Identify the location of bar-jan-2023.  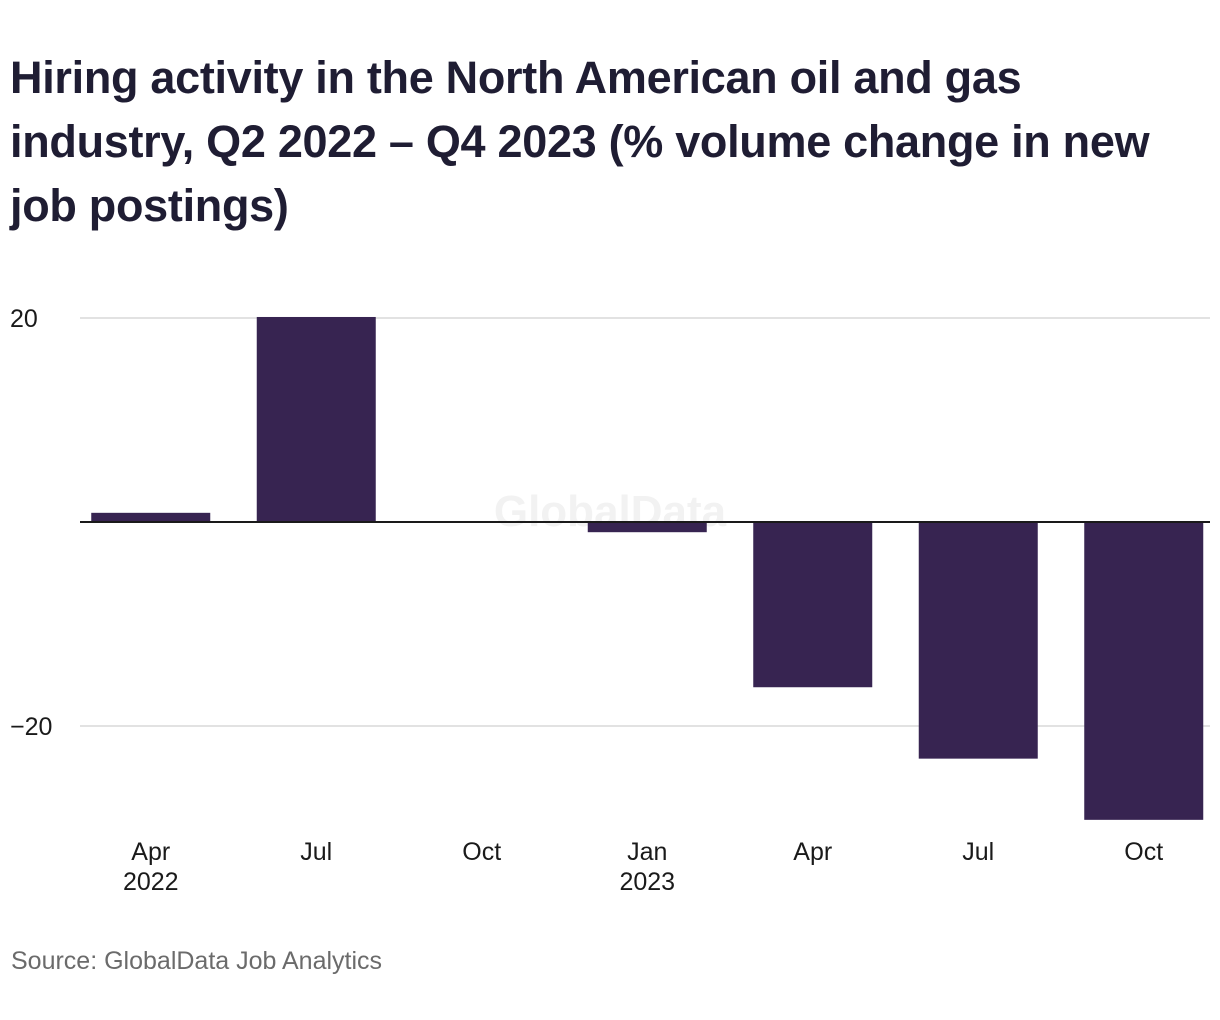
(647, 527).